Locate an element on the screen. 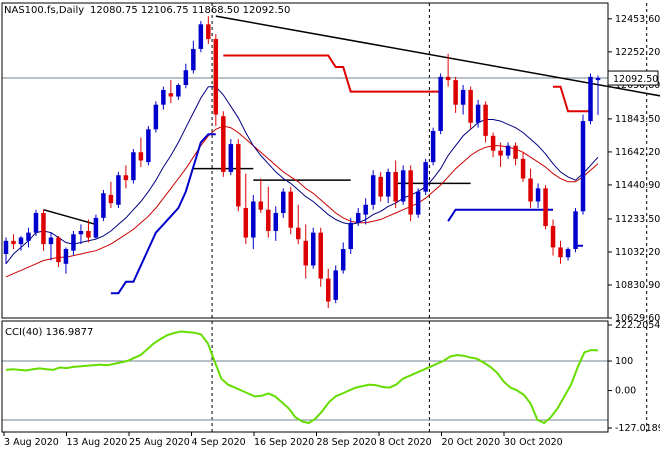 The width and height of the screenshot is (660, 450). ohlc-readout: 12080.75 12106.75 11868.50 12092.50 is located at coordinates (190, 10).